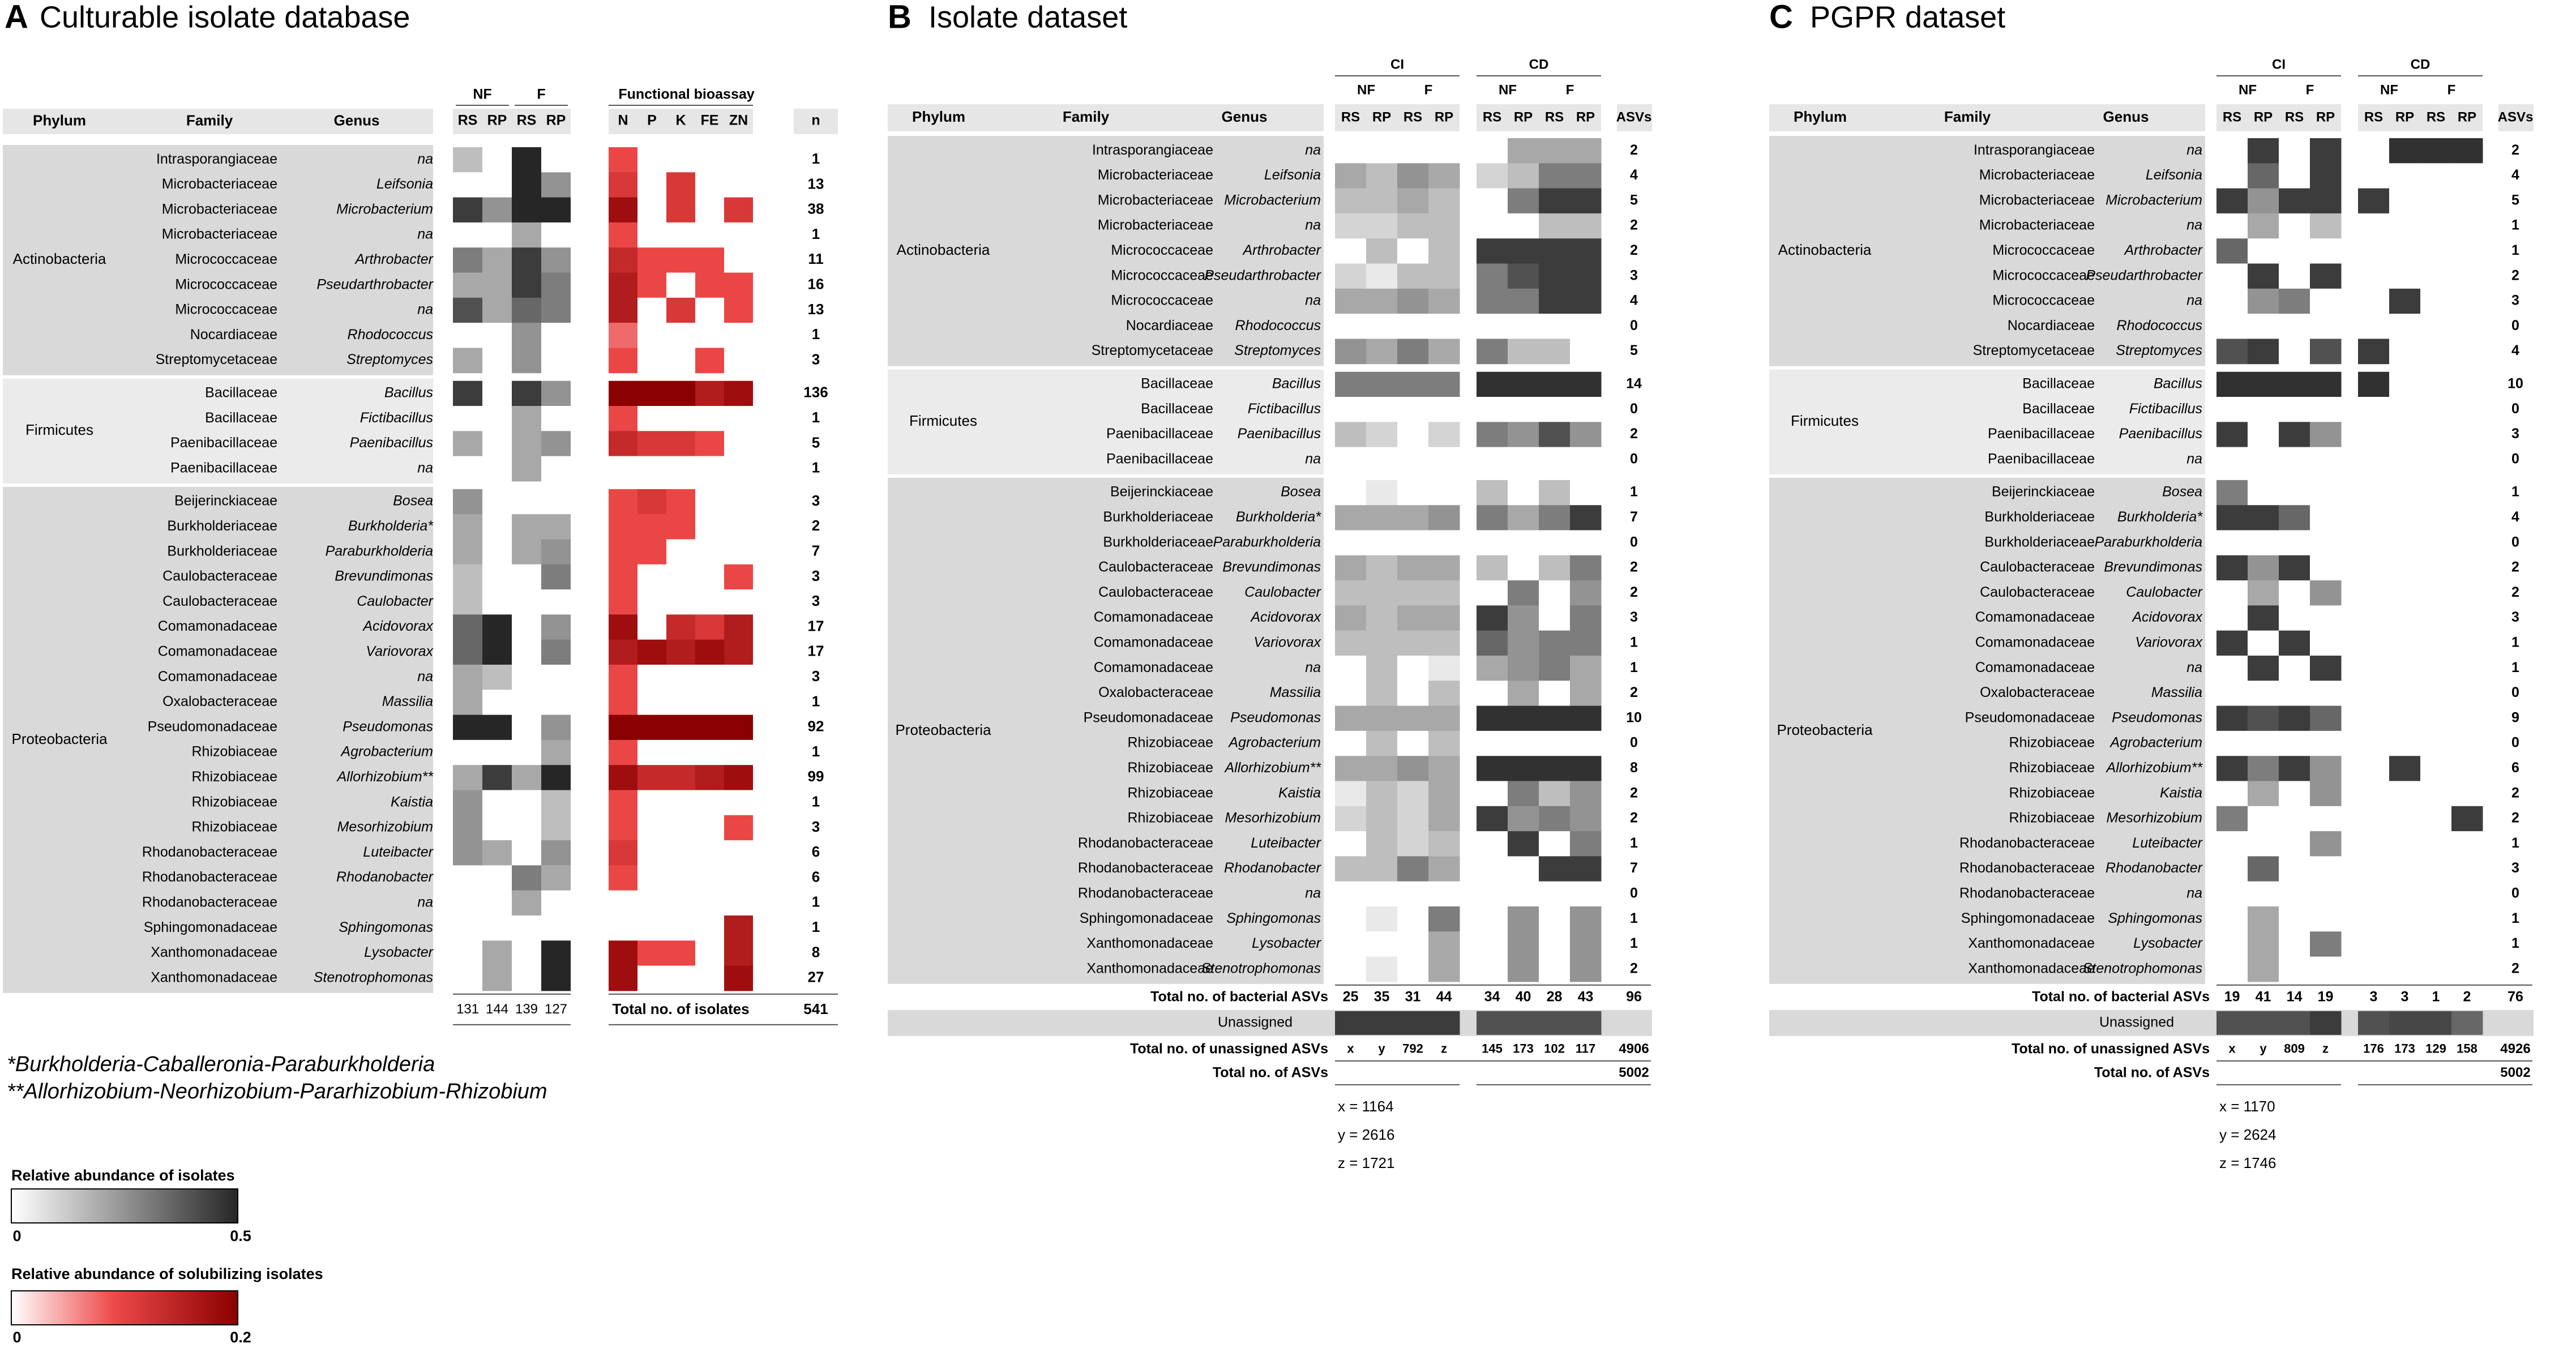  Describe the element at coordinates (2515, 617) in the screenshot. I see `asv-count: 3` at that location.